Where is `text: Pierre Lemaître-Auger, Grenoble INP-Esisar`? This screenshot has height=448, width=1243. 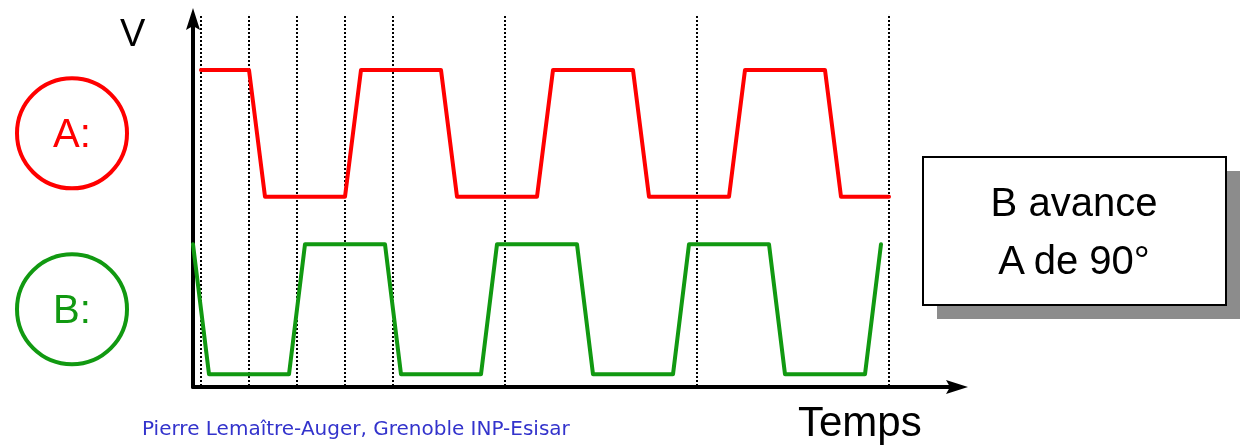 text: Pierre Lemaître-Auger, Grenoble INP-Esisar is located at coordinates (356, 428).